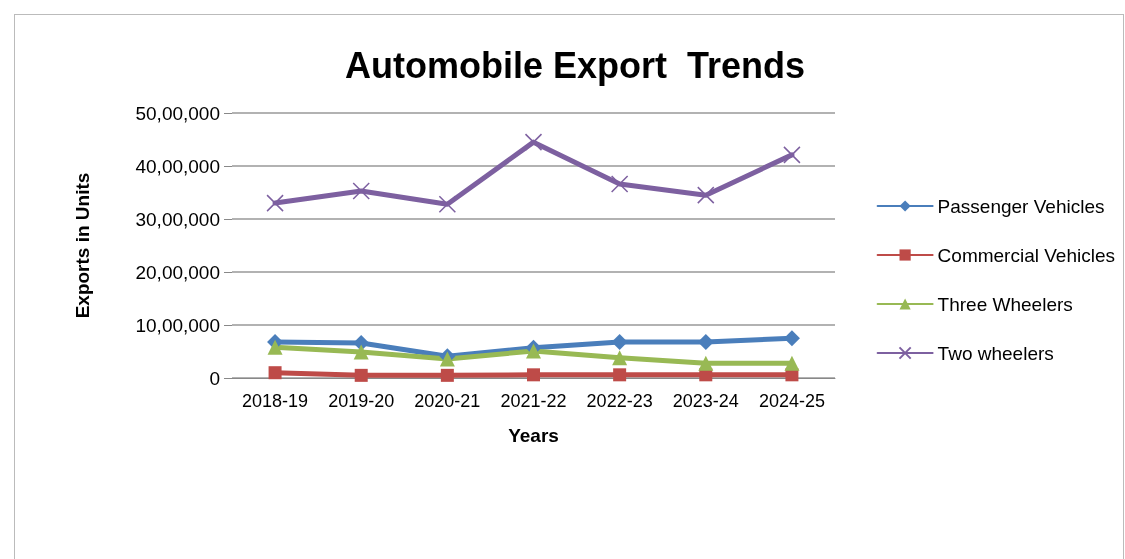 This screenshot has width=1125, height=559. What do you see at coordinates (361, 401) in the screenshot?
I see `x-tick-label: 2019-20` at bounding box center [361, 401].